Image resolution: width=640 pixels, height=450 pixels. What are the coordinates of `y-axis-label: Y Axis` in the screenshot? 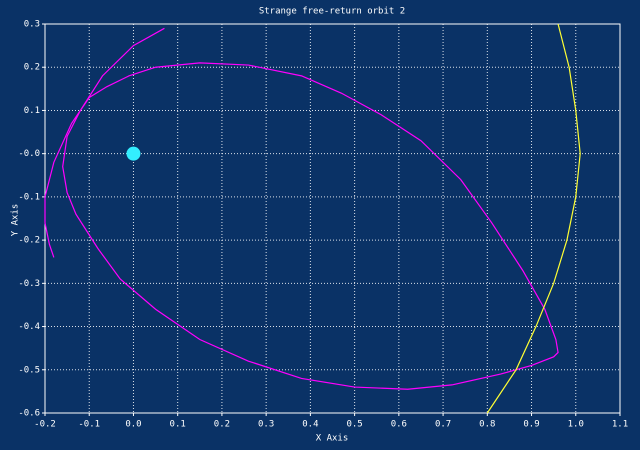 It's located at (16, 220).